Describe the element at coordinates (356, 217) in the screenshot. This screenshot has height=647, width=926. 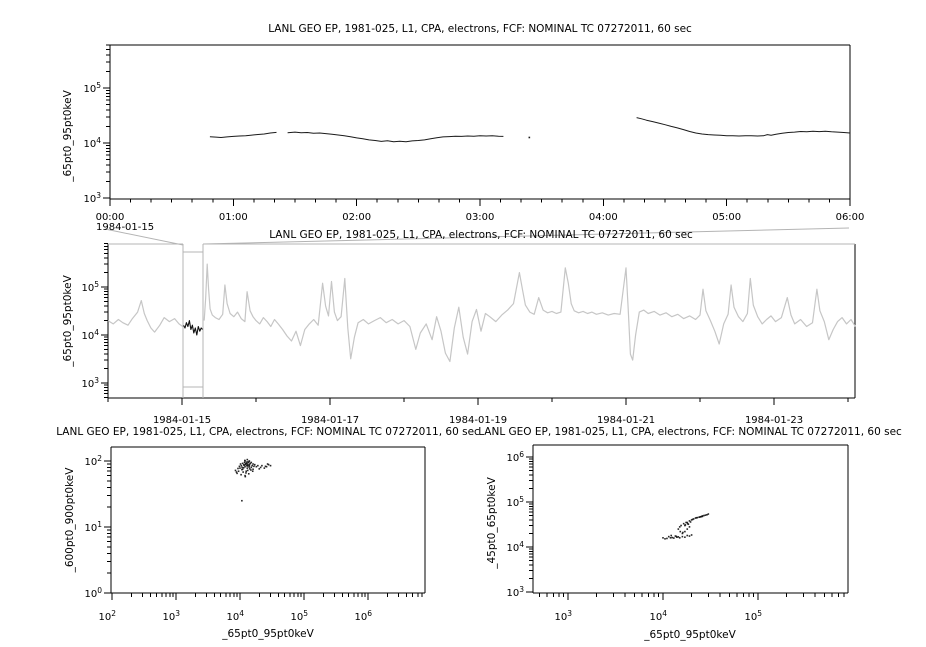
I see `svg-text: 02:00` at that location.